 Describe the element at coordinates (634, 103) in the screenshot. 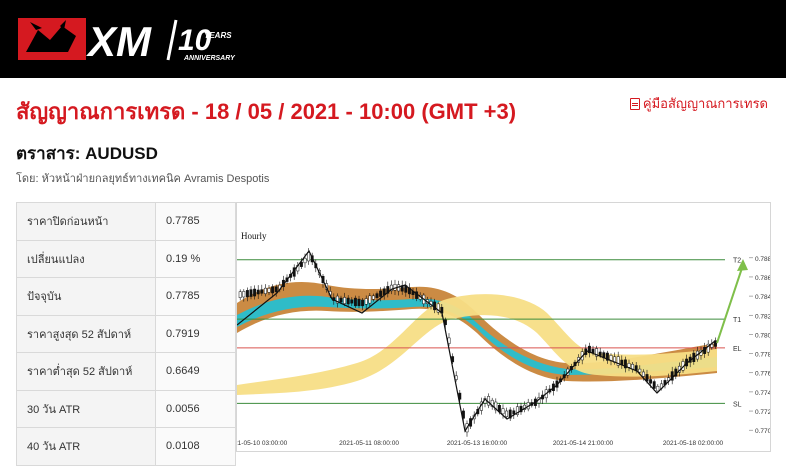

I see `pdf-icon` at that location.